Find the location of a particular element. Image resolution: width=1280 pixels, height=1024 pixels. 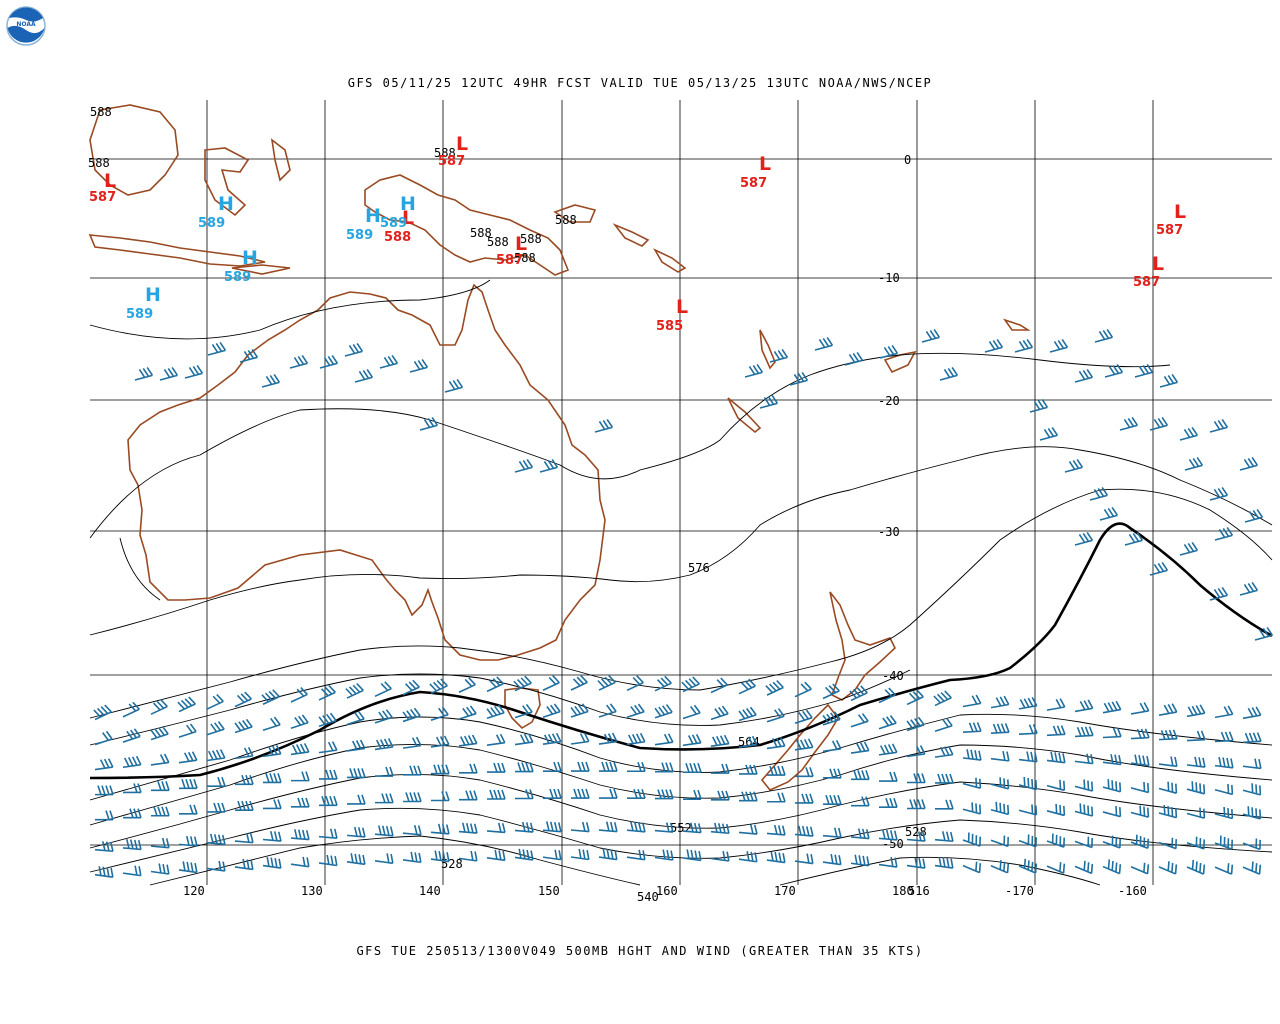

coast-vanuatu is located at coordinates (767, 349).